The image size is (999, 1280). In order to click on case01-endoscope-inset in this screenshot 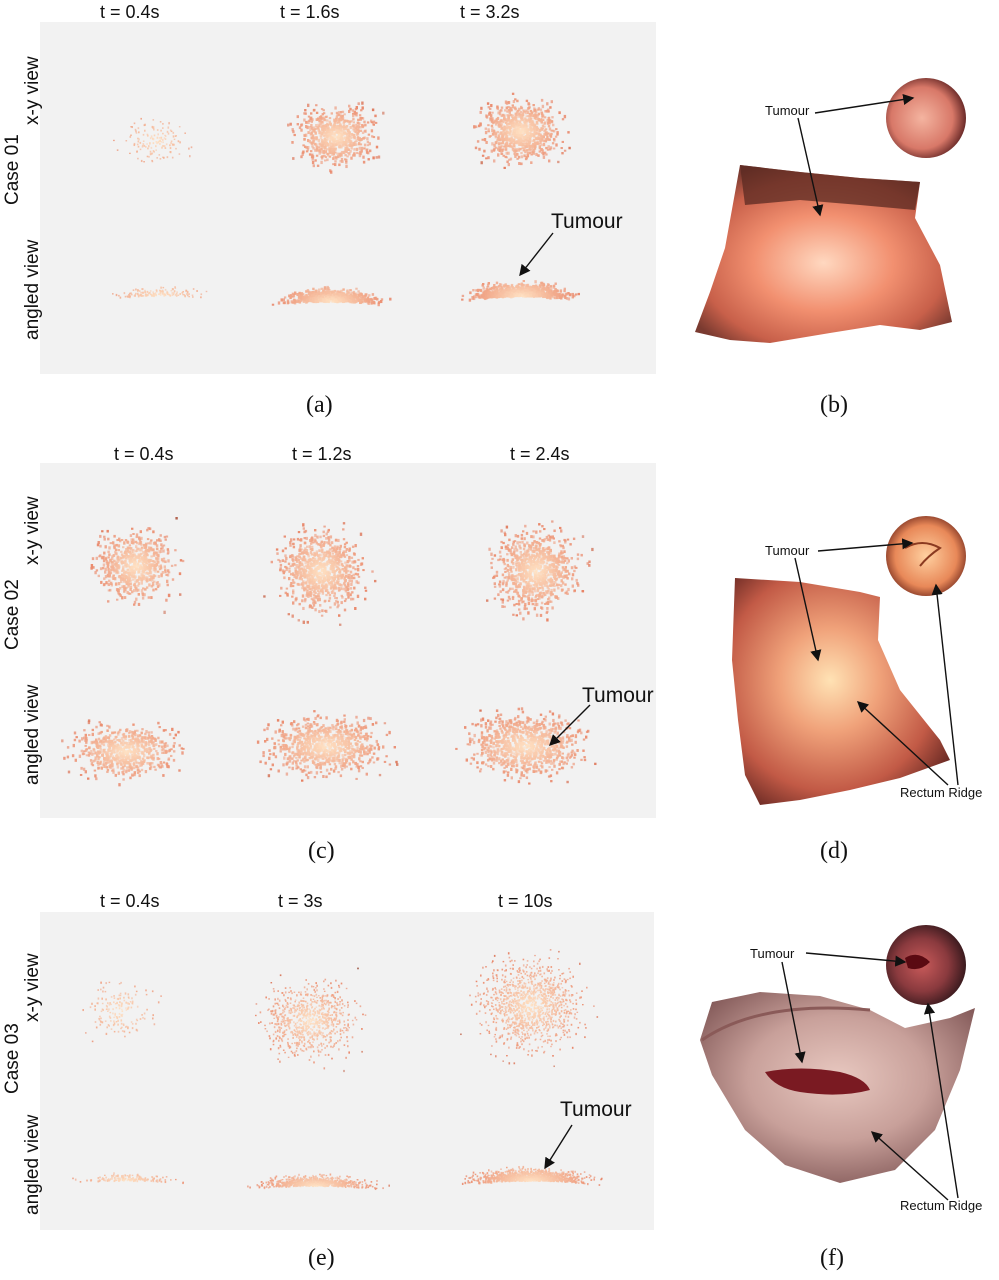, I will do `click(926, 118)`.